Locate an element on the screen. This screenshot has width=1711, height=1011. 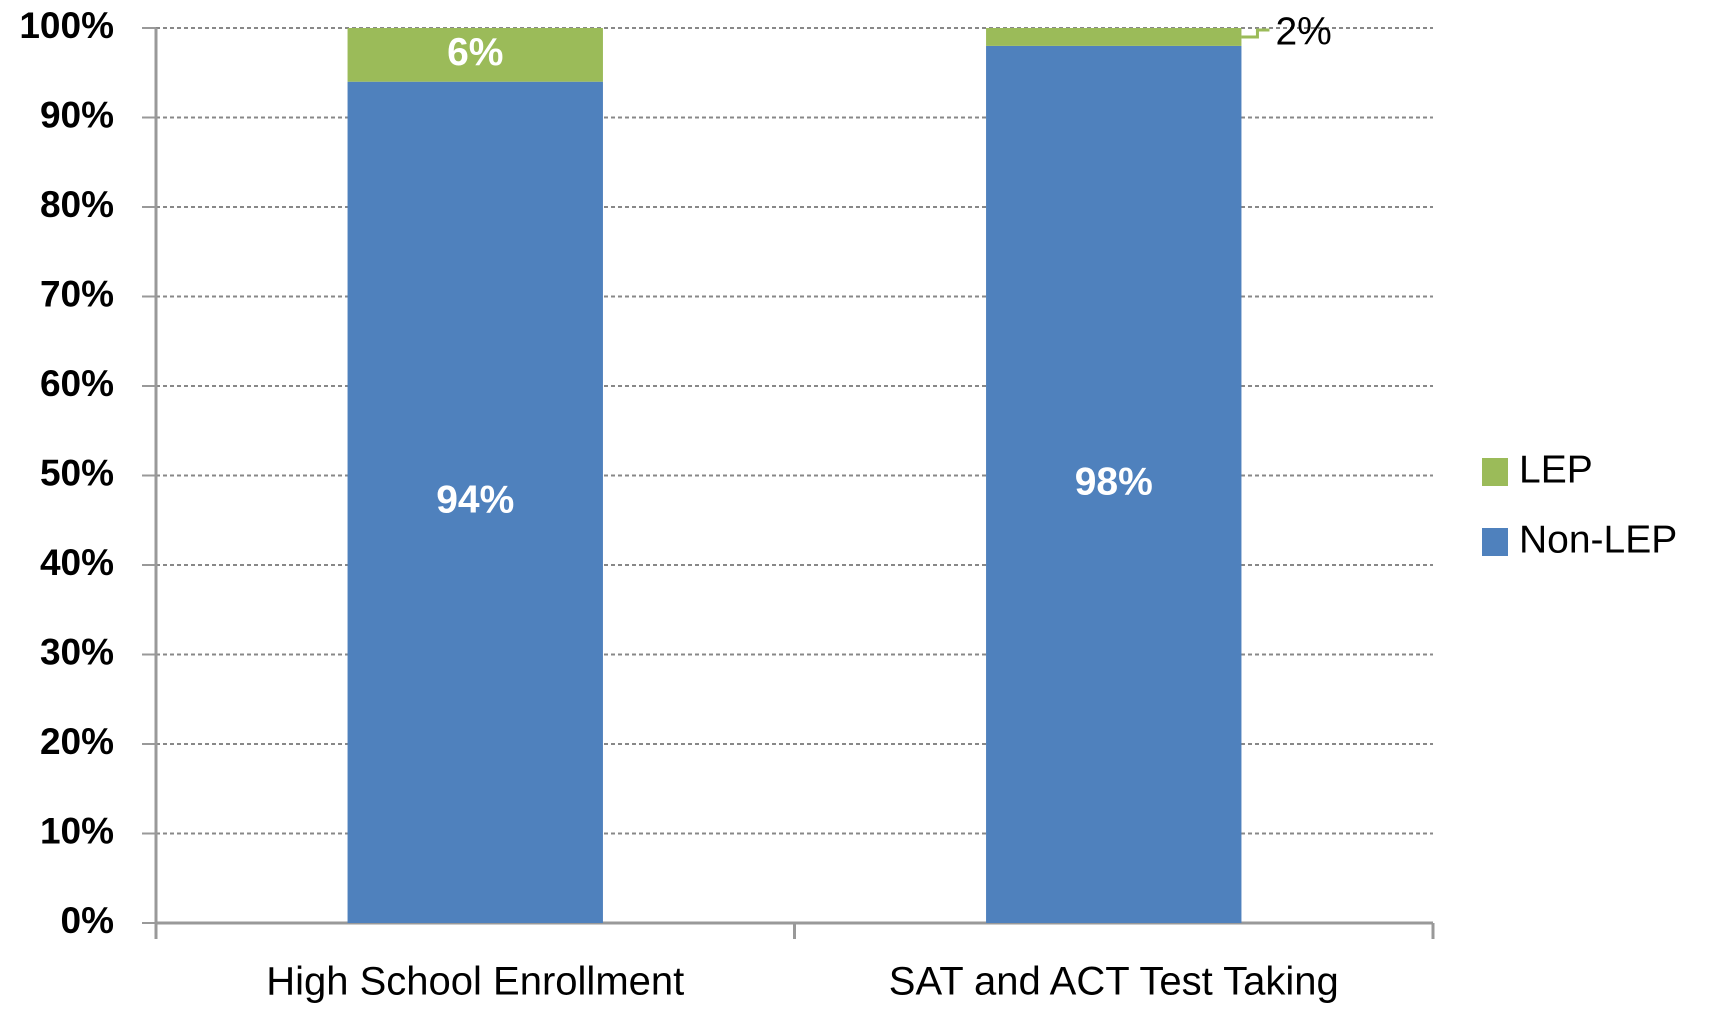
data-label: 6% is located at coordinates (475, 52).